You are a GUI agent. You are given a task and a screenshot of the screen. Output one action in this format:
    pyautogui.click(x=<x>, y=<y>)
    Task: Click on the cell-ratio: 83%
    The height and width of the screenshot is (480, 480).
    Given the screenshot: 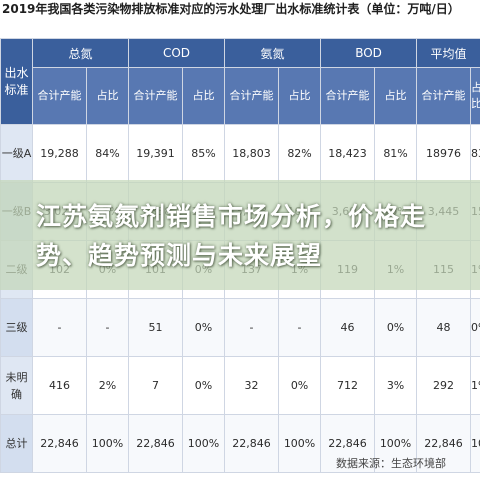 What is the action you would take?
    pyautogui.click(x=475, y=153)
    